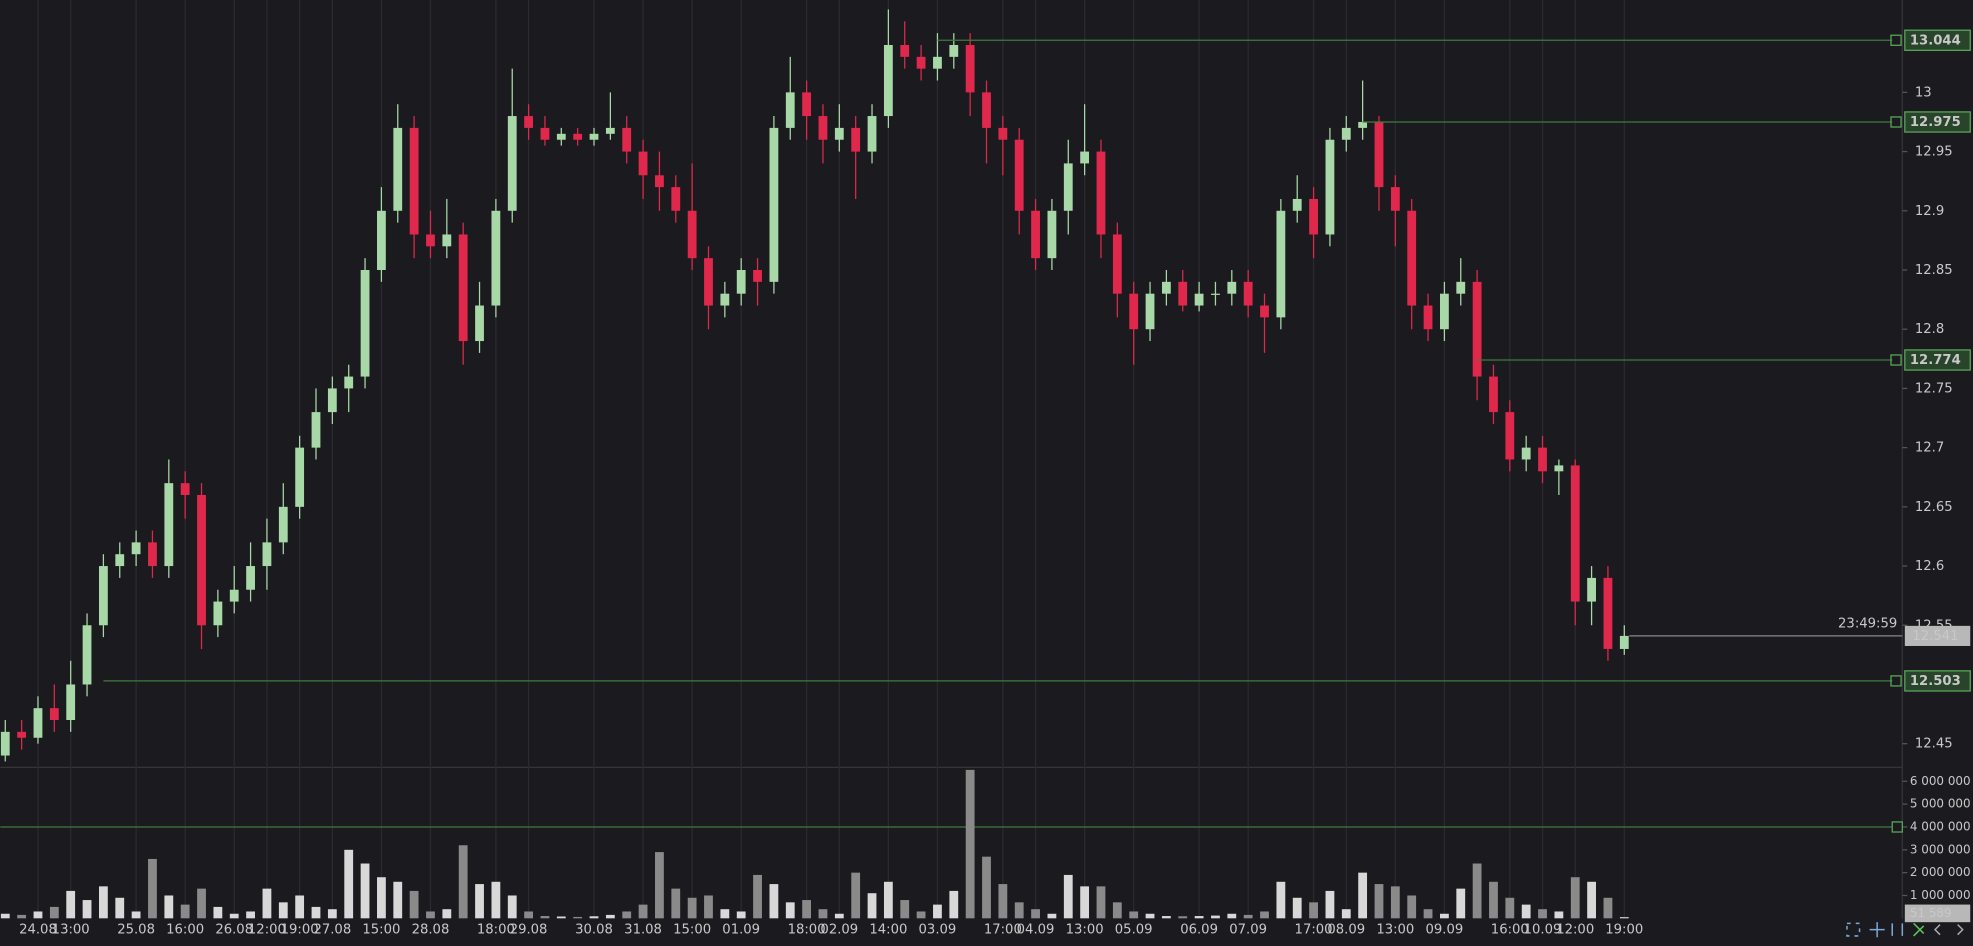 The height and width of the screenshot is (946, 1973). I want to click on level-label: 12.503, so click(1935, 681).